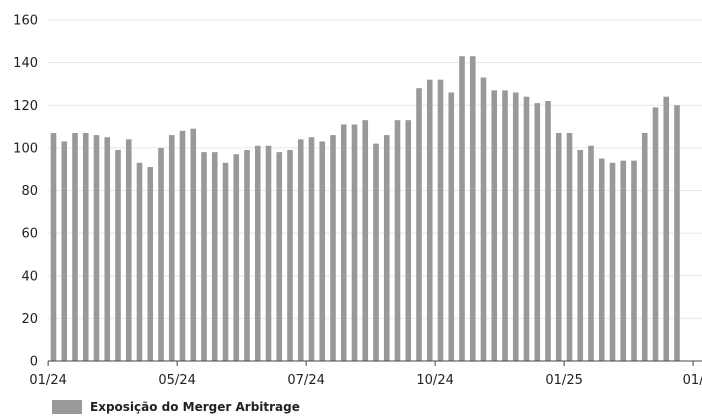  What do you see at coordinates (25, 148) in the screenshot?
I see `y-tick-label: 100` at bounding box center [25, 148].